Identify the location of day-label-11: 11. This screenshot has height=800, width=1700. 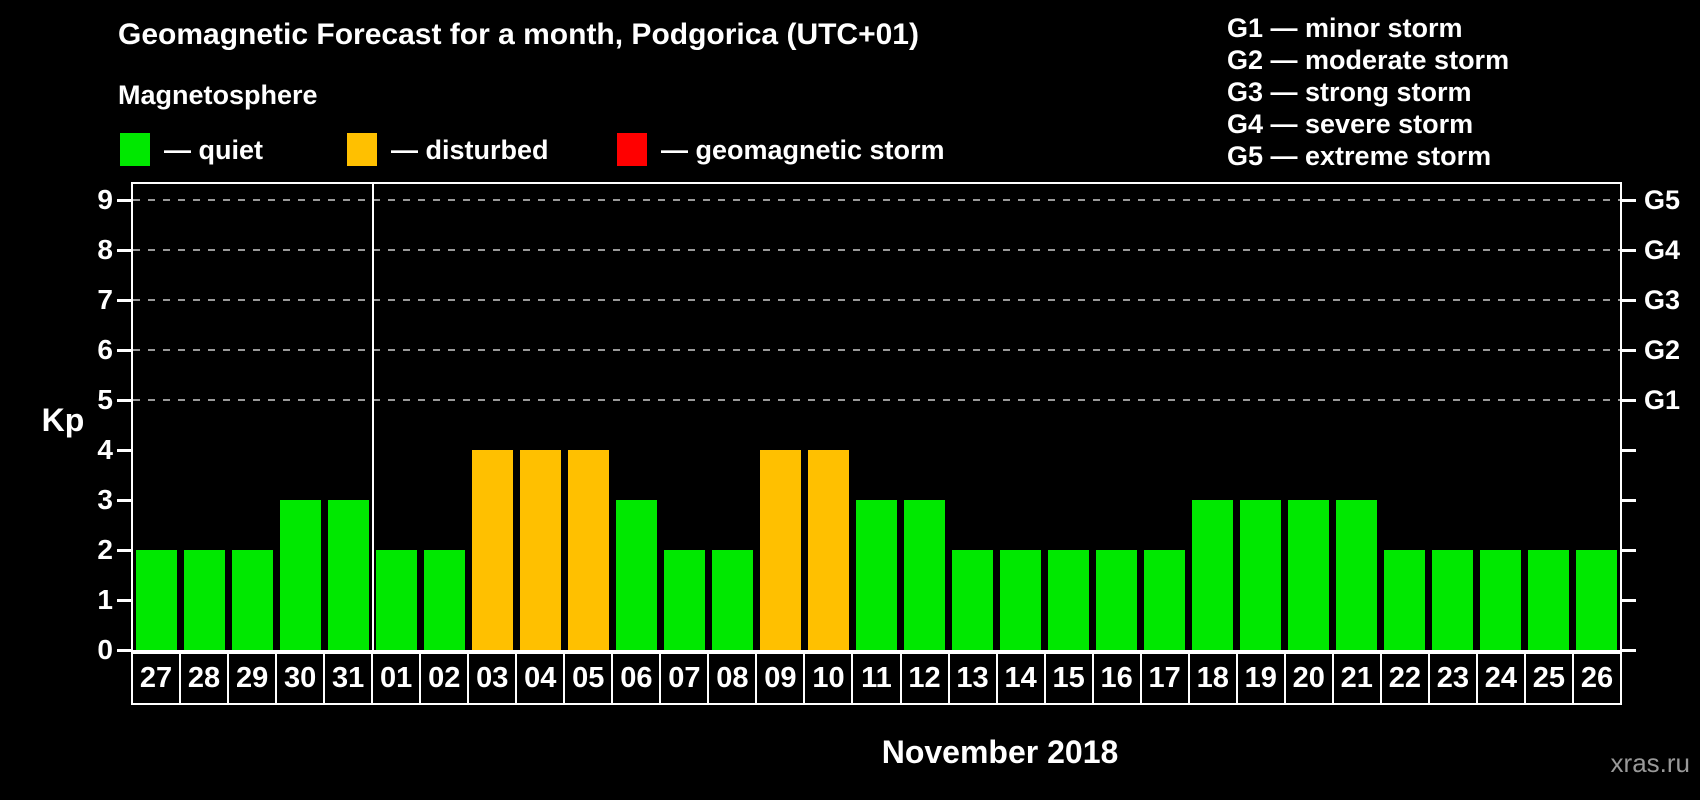
(876, 678).